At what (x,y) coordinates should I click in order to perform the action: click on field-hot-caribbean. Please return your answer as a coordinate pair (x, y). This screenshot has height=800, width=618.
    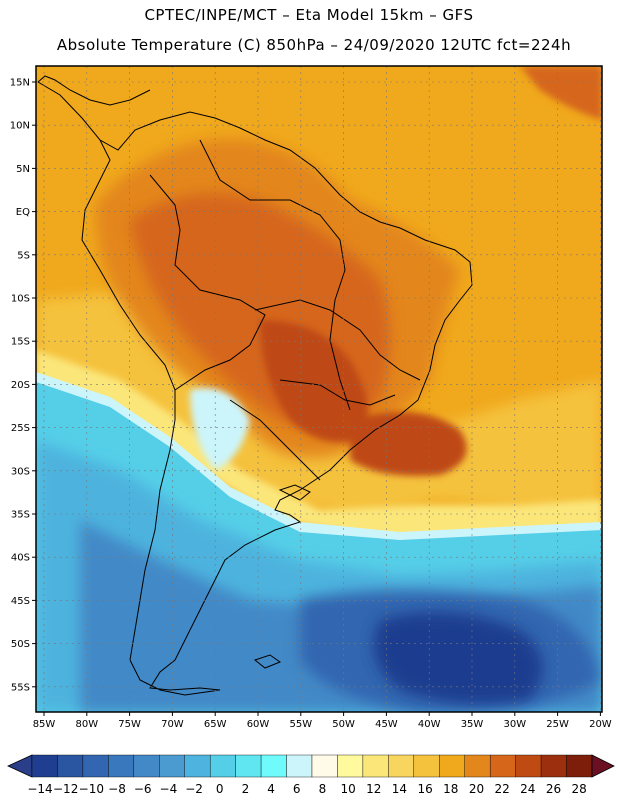
    Looking at the image, I should click on (561, 93).